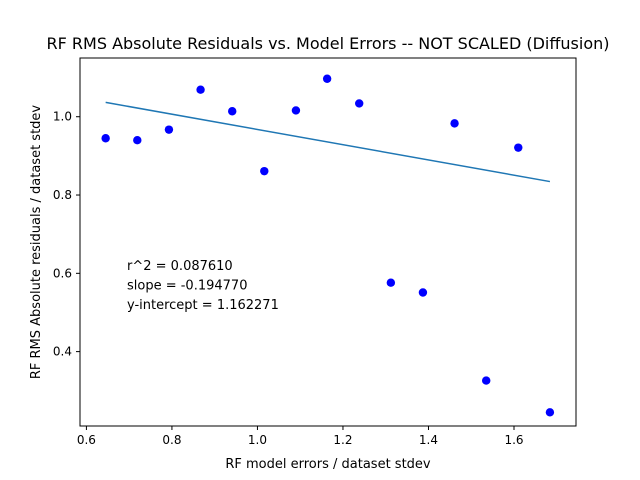 The width and height of the screenshot is (640, 480). I want to click on x-tick-label: 1.2, so click(342, 440).